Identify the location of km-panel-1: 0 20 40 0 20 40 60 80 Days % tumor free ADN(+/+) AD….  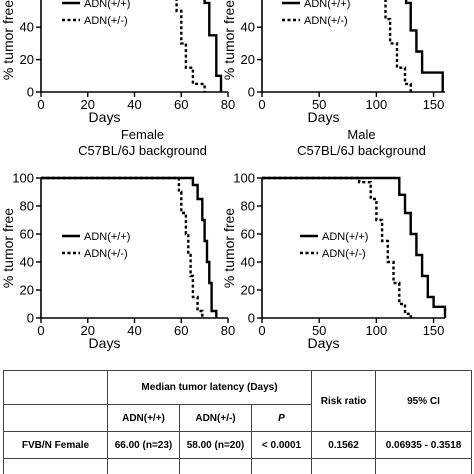
(117, 62).